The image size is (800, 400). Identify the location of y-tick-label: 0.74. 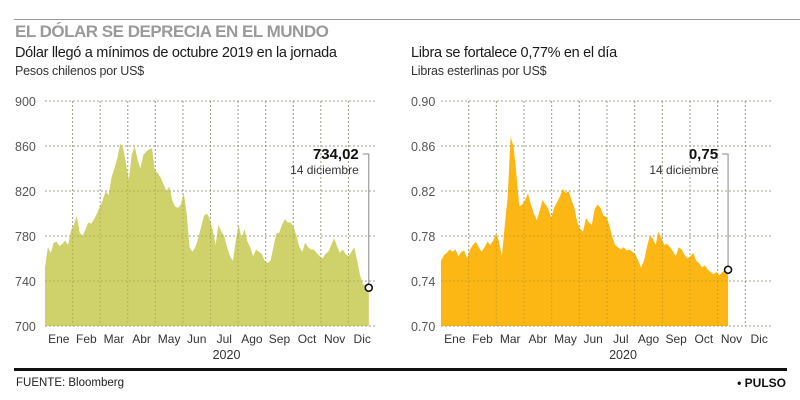
(423, 282).